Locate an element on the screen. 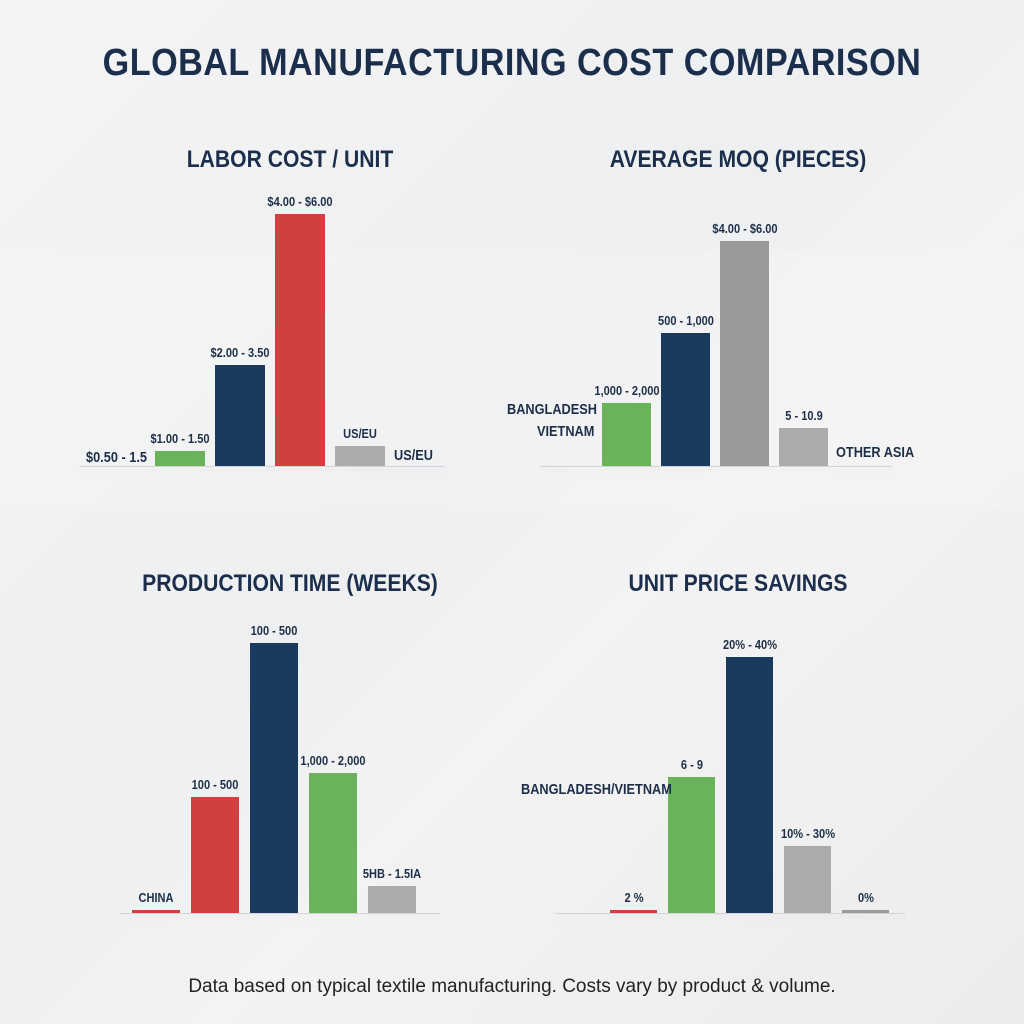 The image size is (1024, 1024). category-label-vietnam: VIETNAM is located at coordinates (566, 431).